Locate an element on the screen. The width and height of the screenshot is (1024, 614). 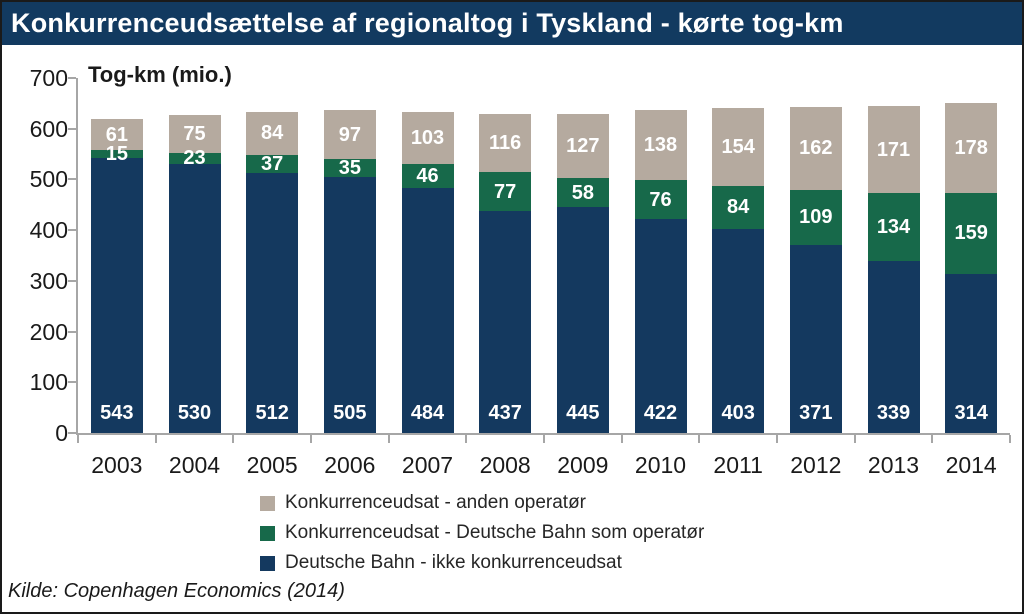
bar-value-label: 512 is located at coordinates (272, 413).